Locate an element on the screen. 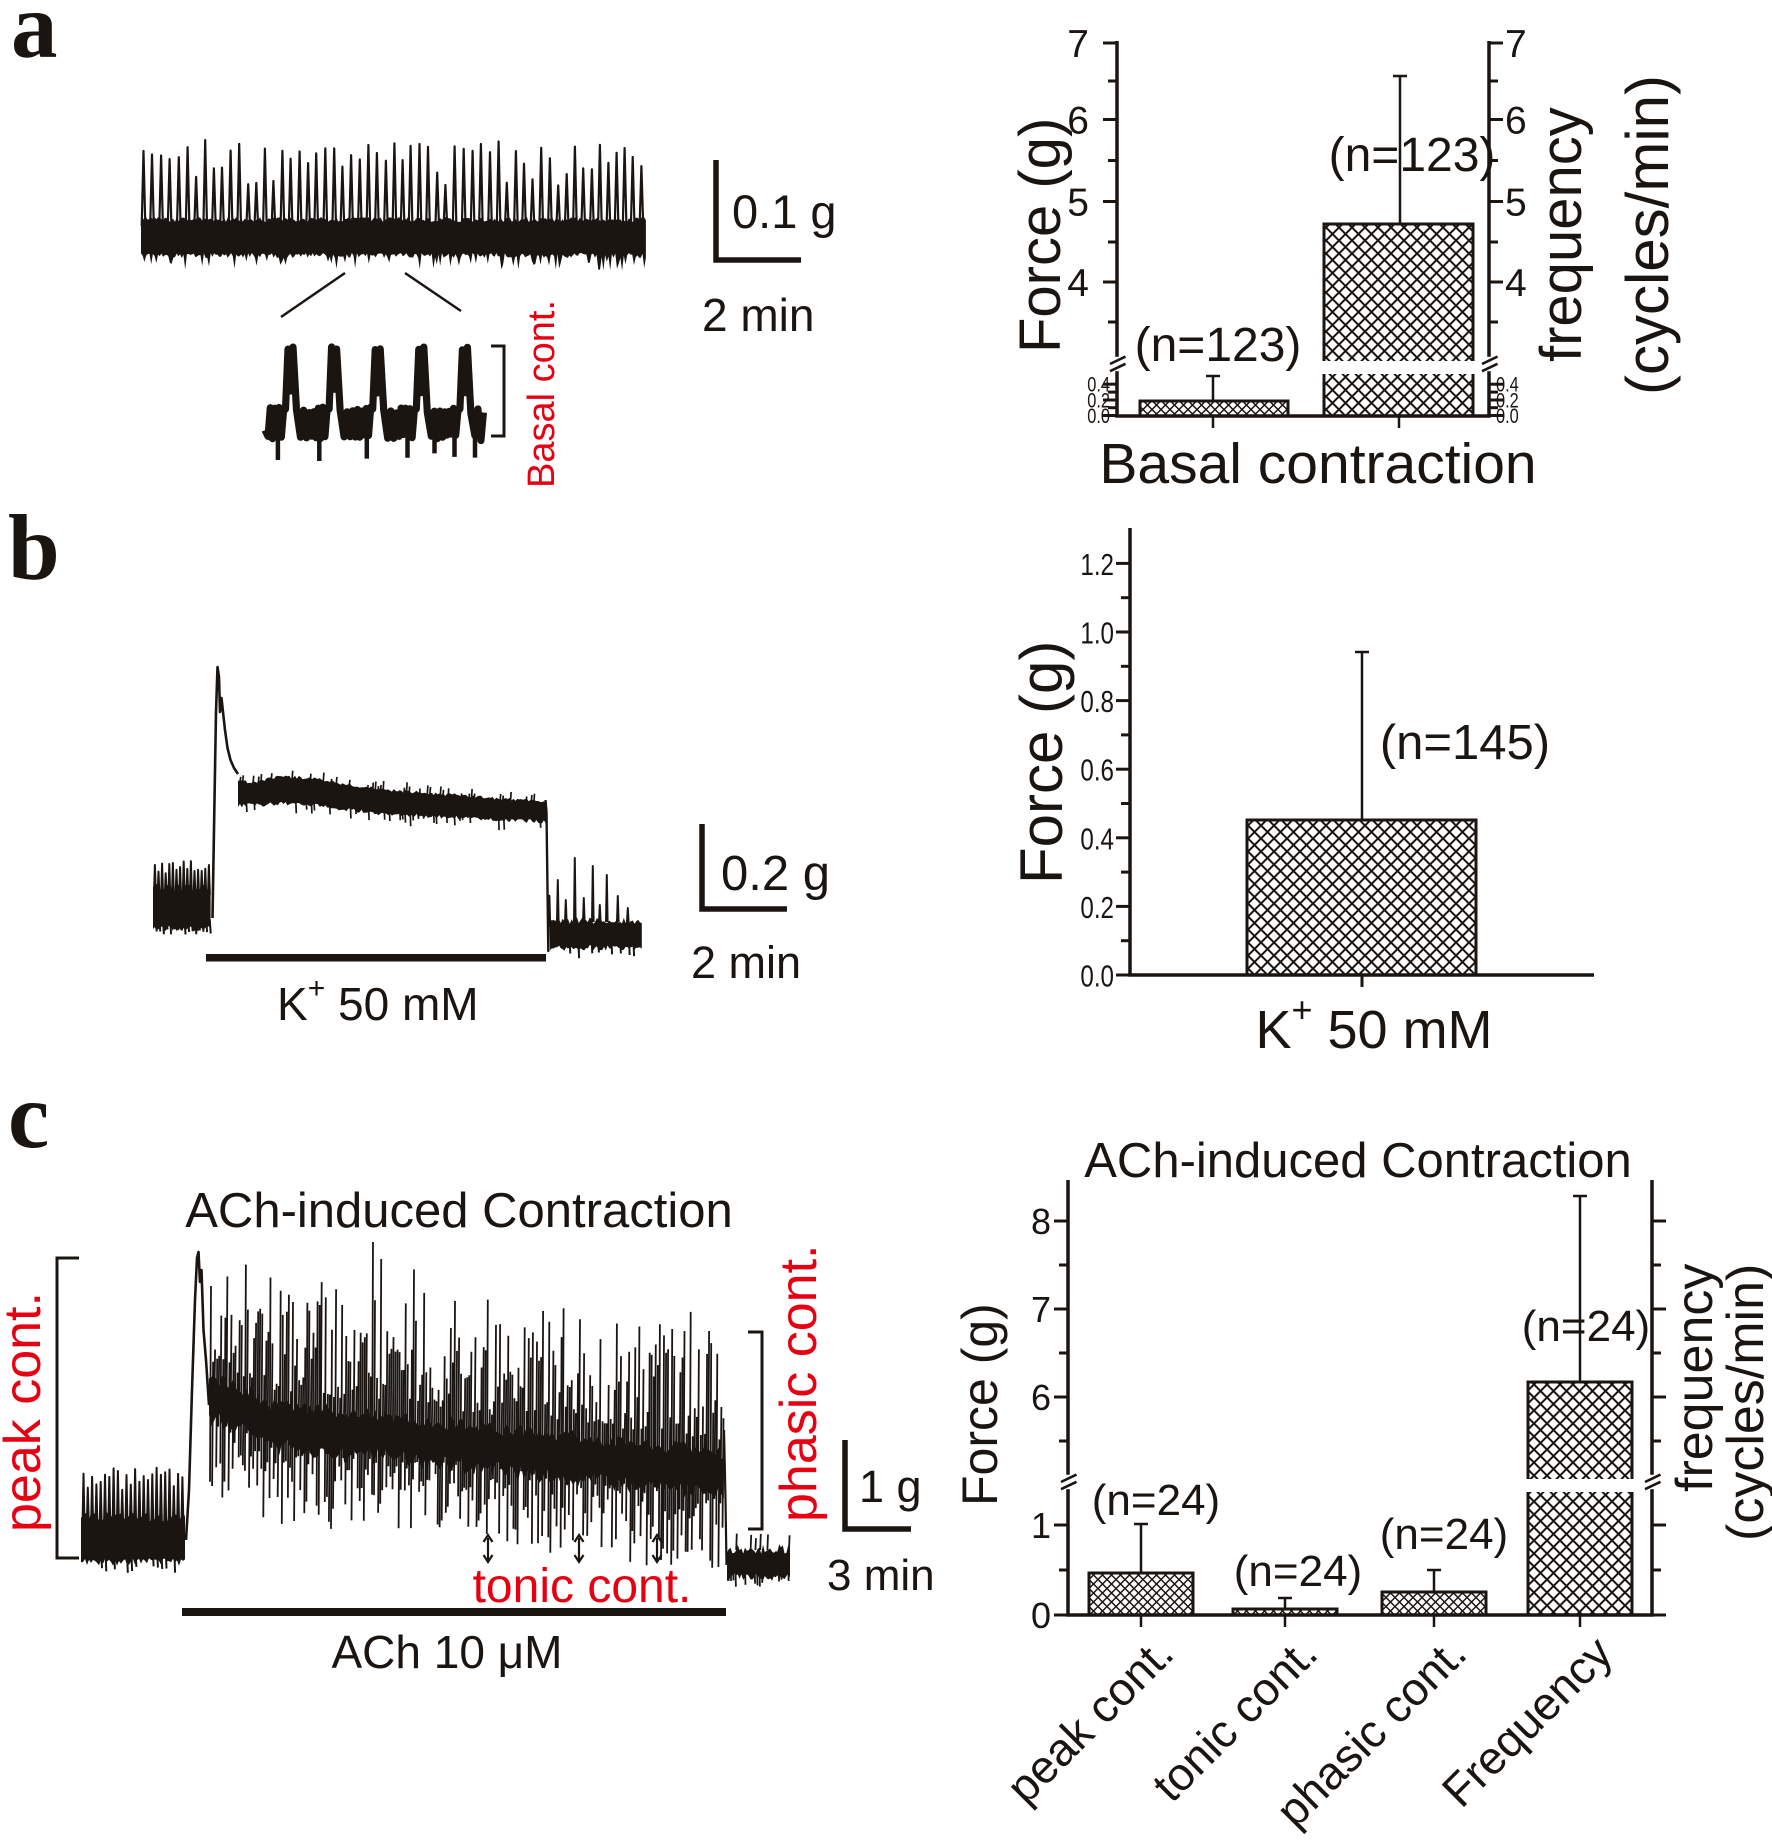 This screenshot has height=1846, width=1772. svg-text: 0.1 g is located at coordinates (784, 211).